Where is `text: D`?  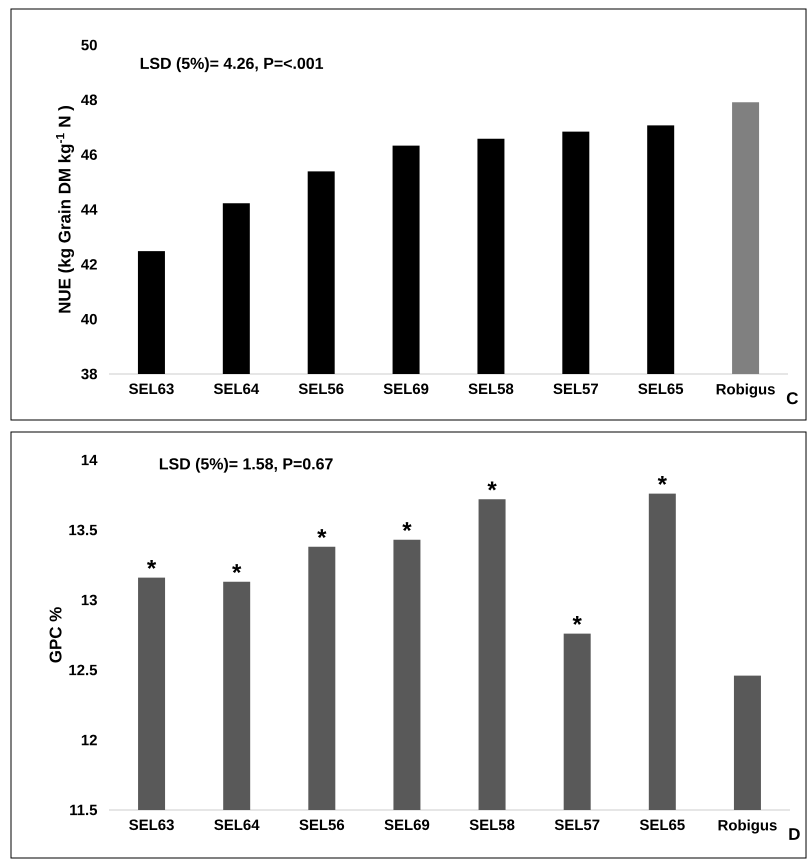
text: D is located at coordinates (794, 834).